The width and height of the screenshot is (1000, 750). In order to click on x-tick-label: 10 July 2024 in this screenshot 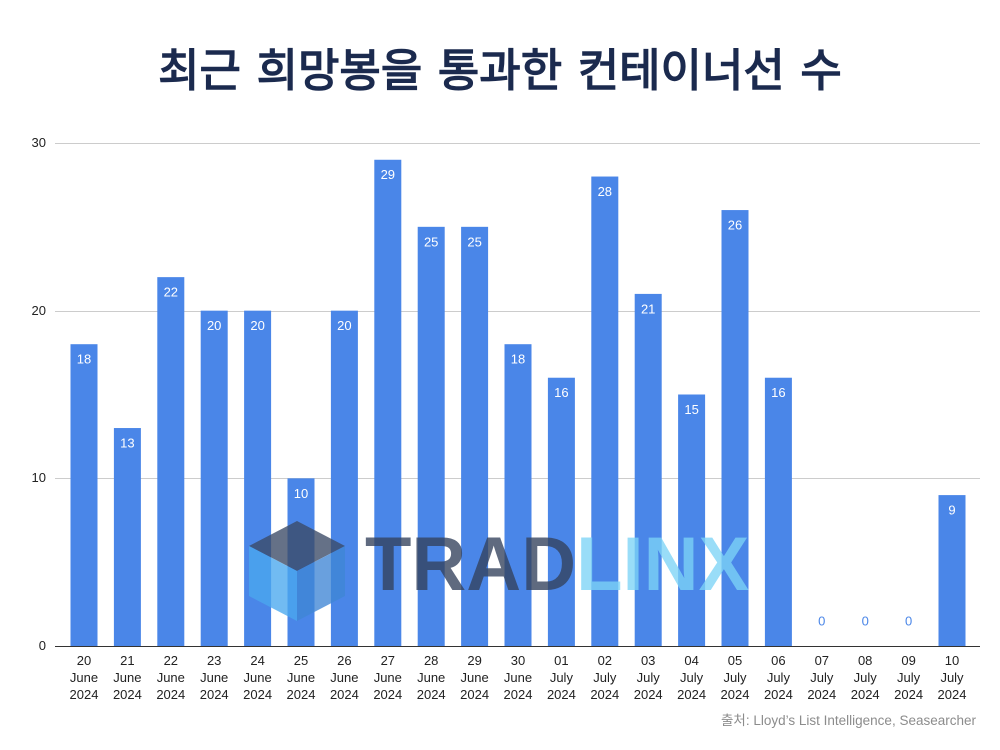, I will do `click(952, 677)`.